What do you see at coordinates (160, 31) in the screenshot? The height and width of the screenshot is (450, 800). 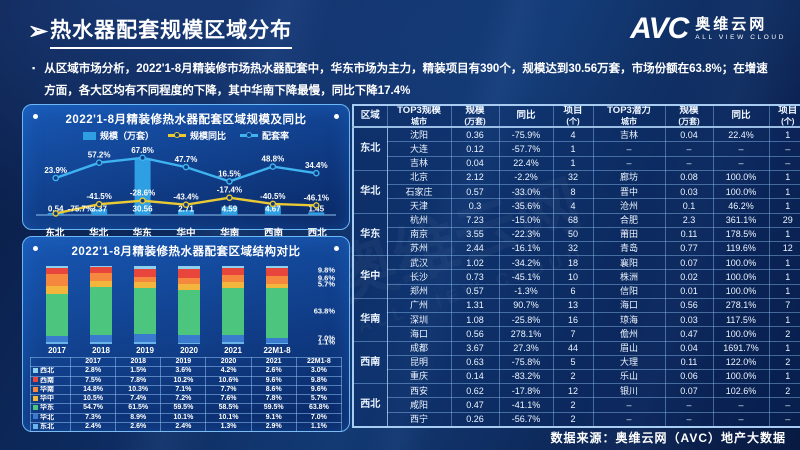 I see `header: ➢ 热水器配套规模区域分布` at bounding box center [160, 31].